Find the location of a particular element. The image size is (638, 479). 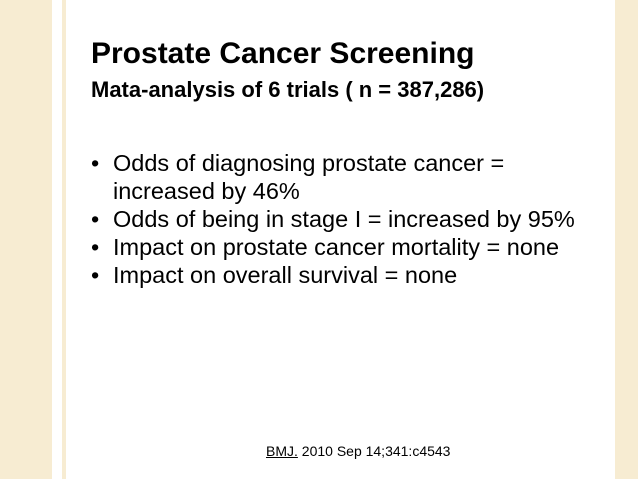

left-decorative-bar is located at coordinates (26, 239).